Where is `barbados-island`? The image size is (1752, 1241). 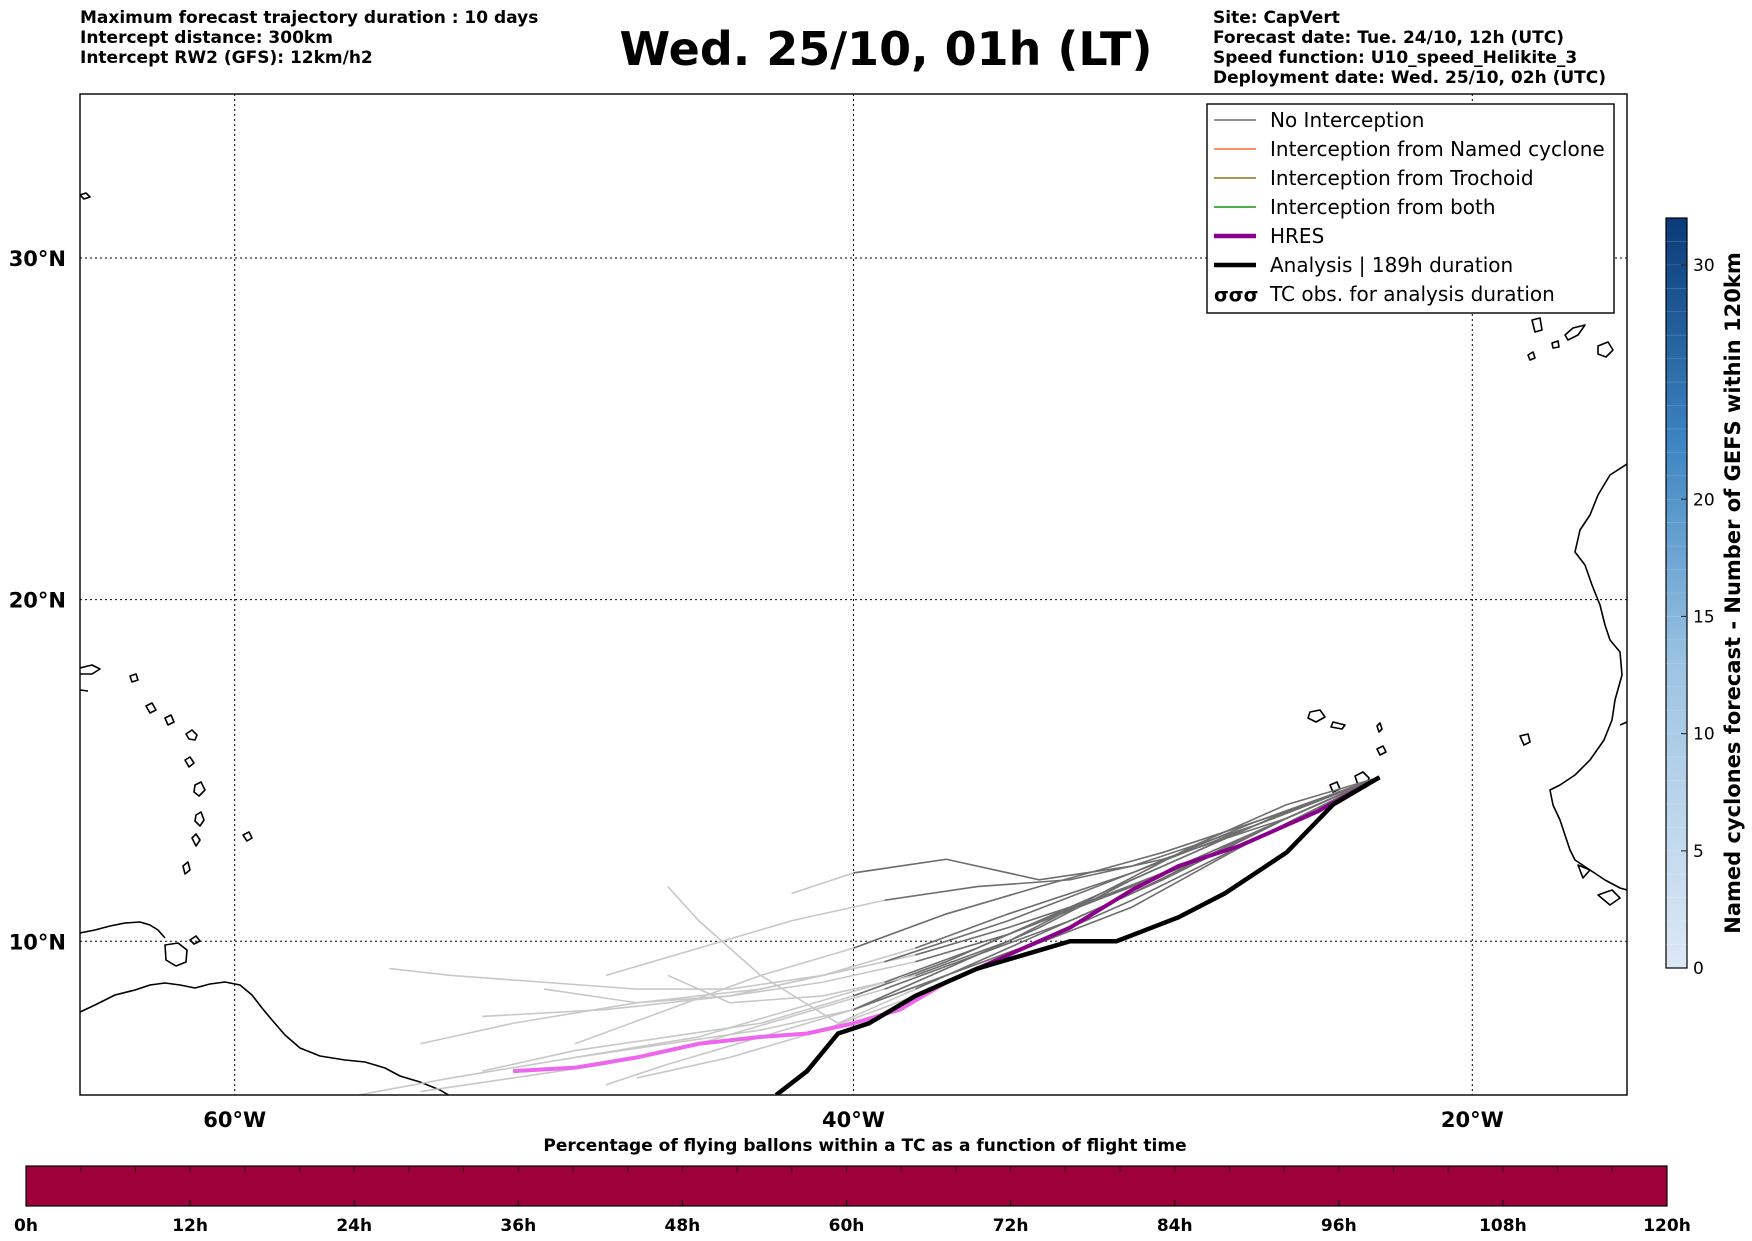
barbados-island is located at coordinates (247, 836).